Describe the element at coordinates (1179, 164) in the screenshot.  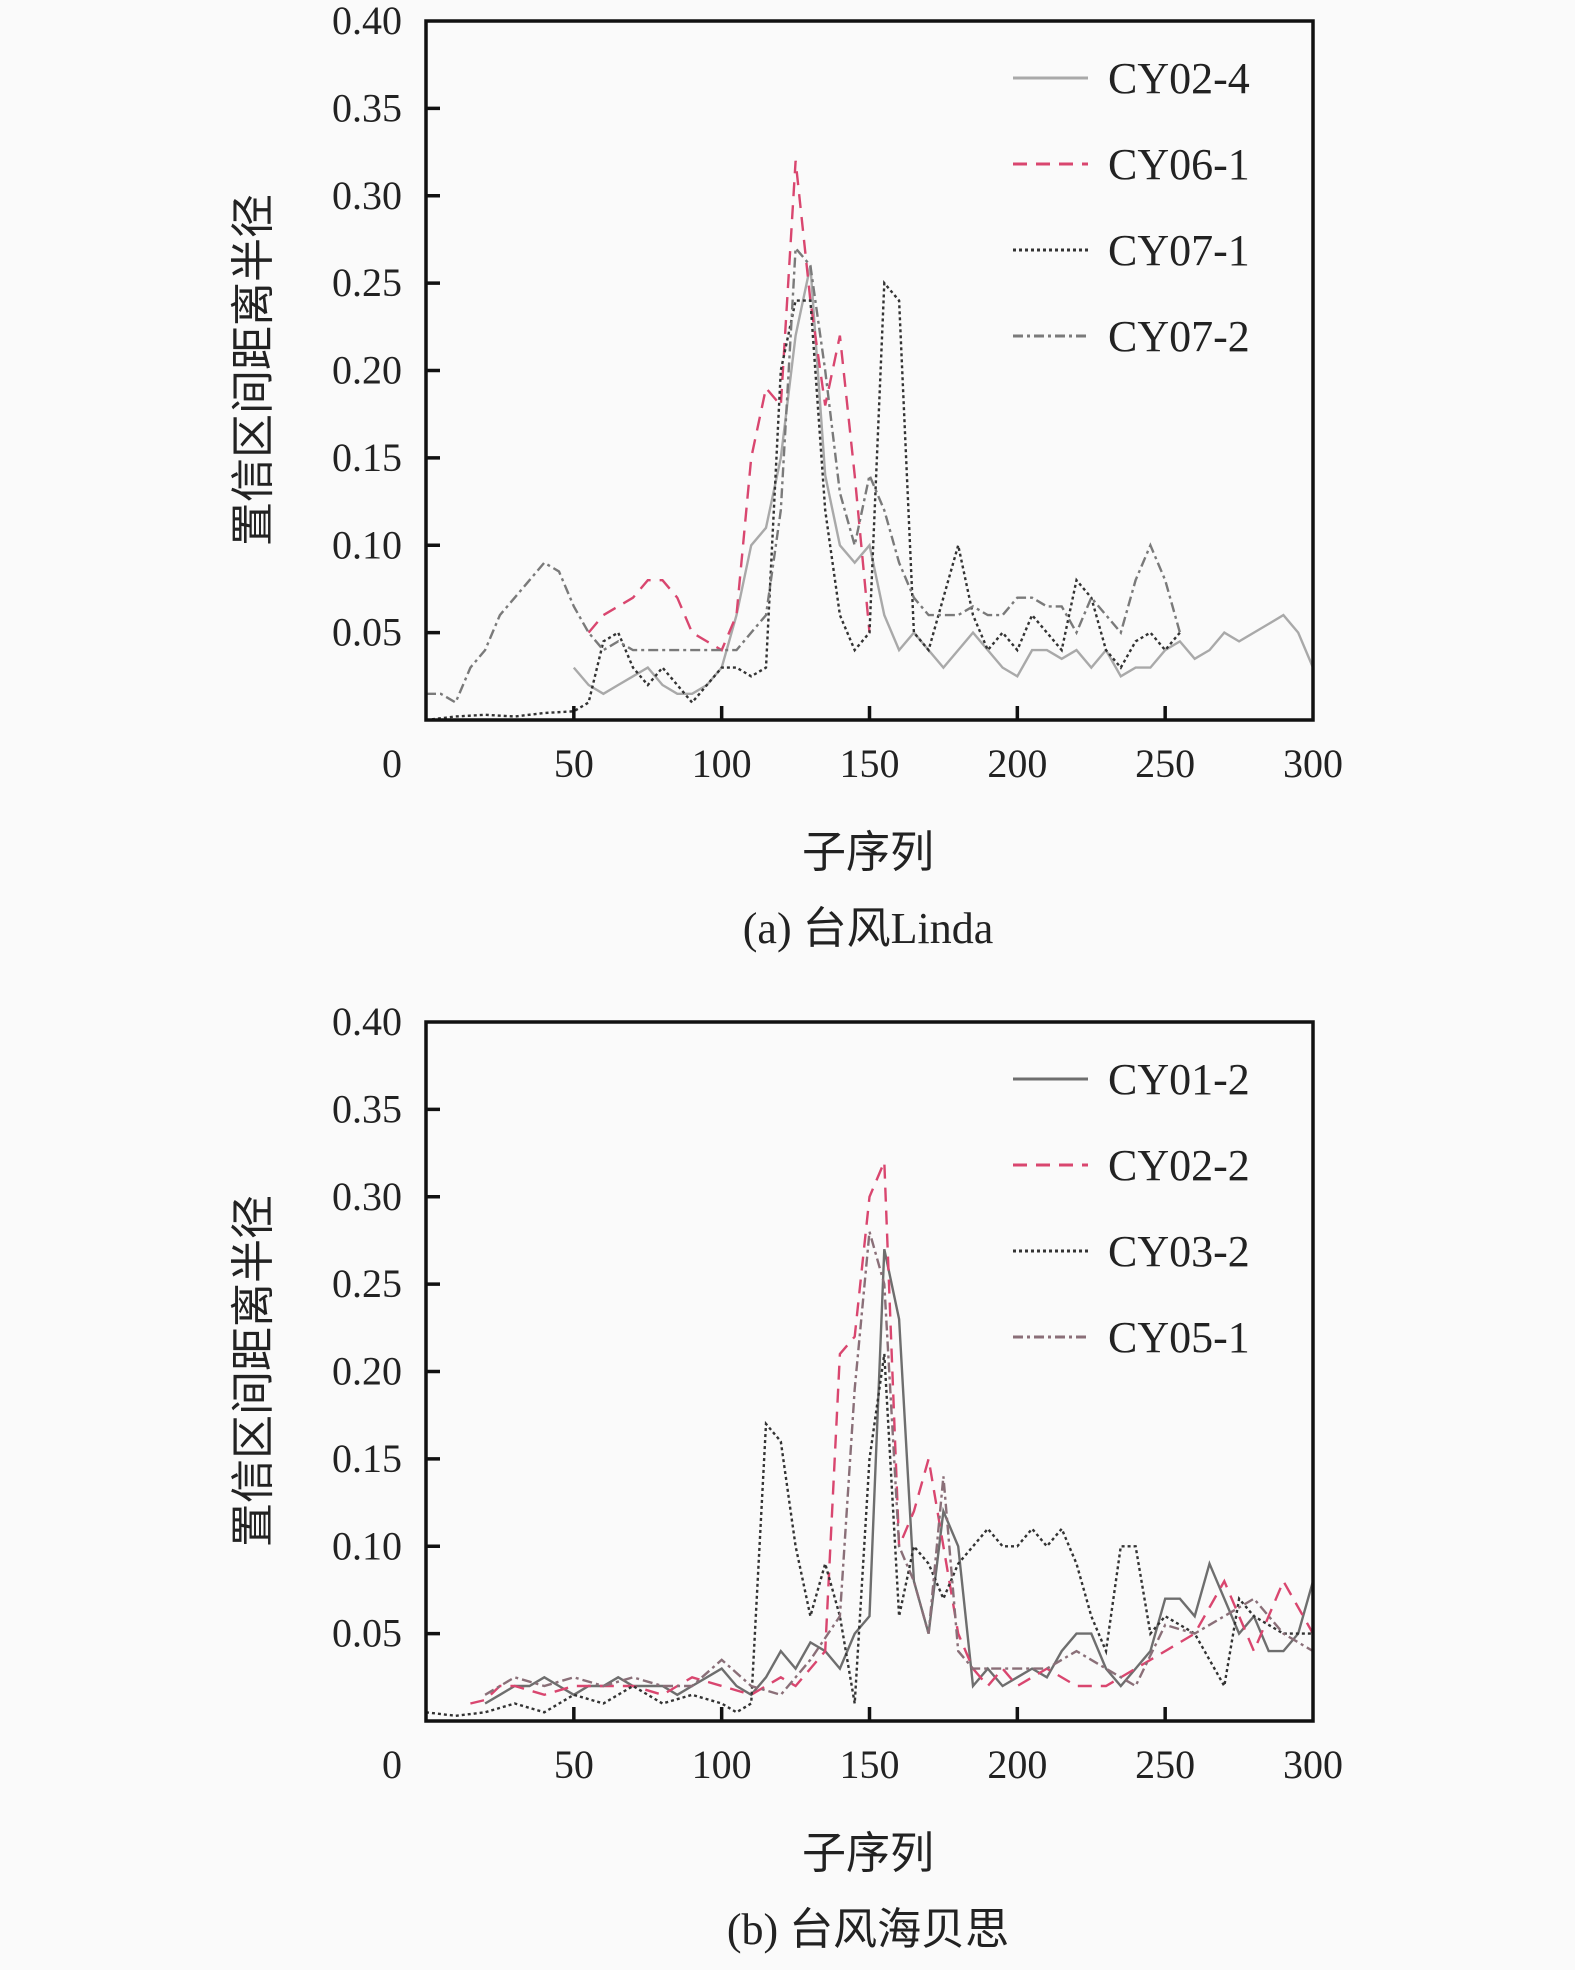
I see `legend-label: CY06-1` at that location.